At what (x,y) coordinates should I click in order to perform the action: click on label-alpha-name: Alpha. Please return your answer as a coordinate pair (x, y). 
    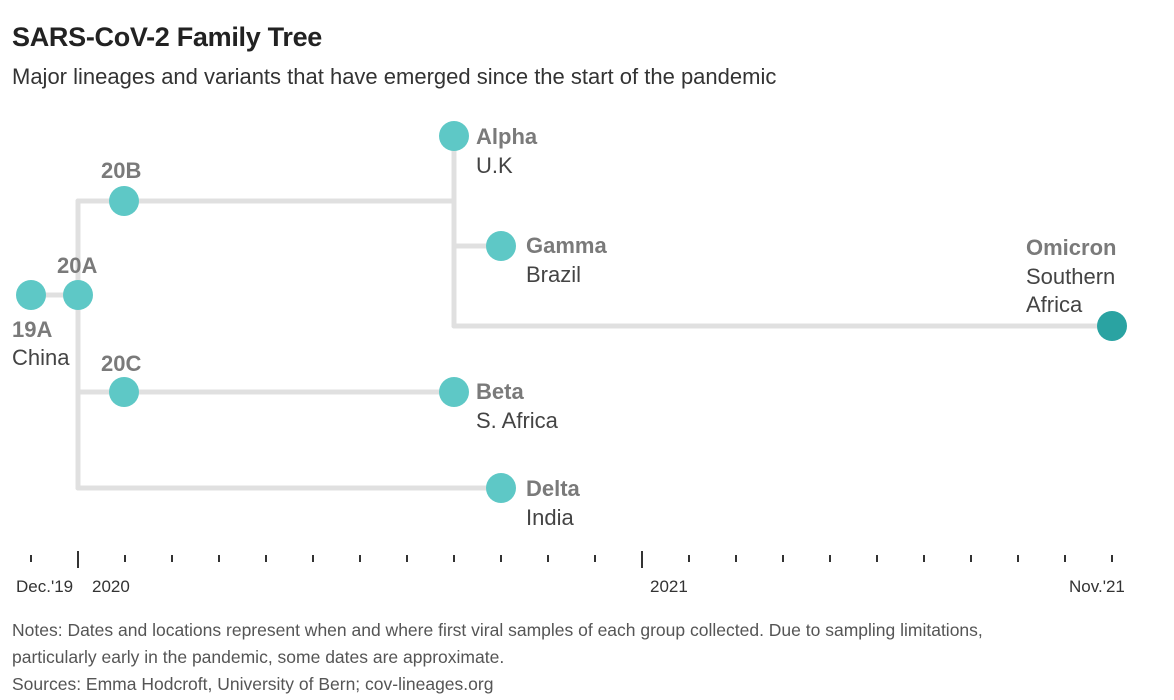
    Looking at the image, I should click on (507, 136).